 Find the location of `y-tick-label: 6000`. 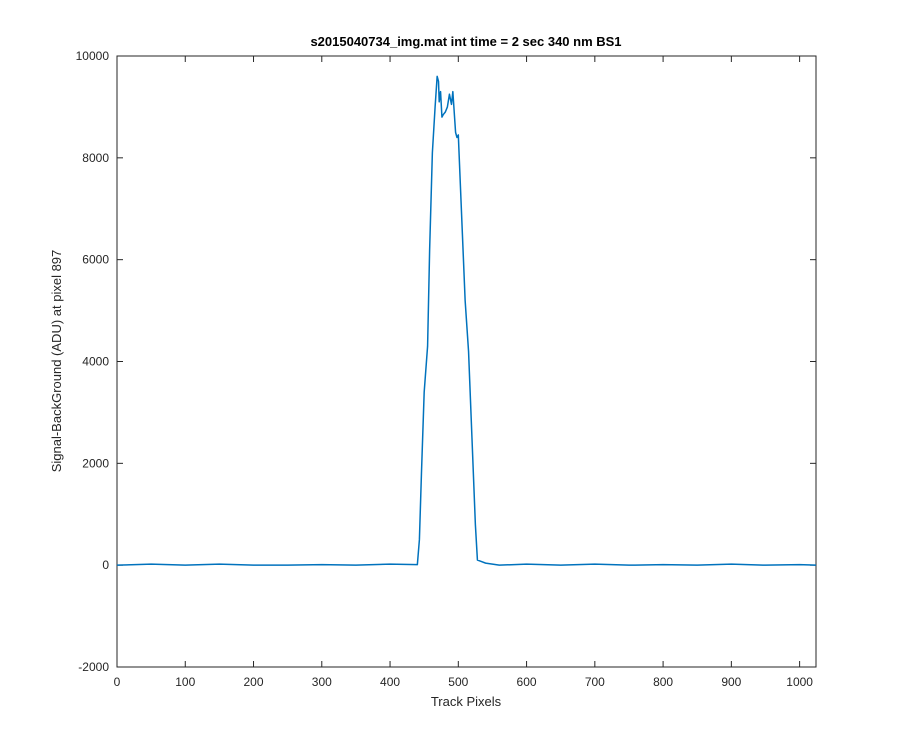

y-tick-label: 6000 is located at coordinates (95, 260).